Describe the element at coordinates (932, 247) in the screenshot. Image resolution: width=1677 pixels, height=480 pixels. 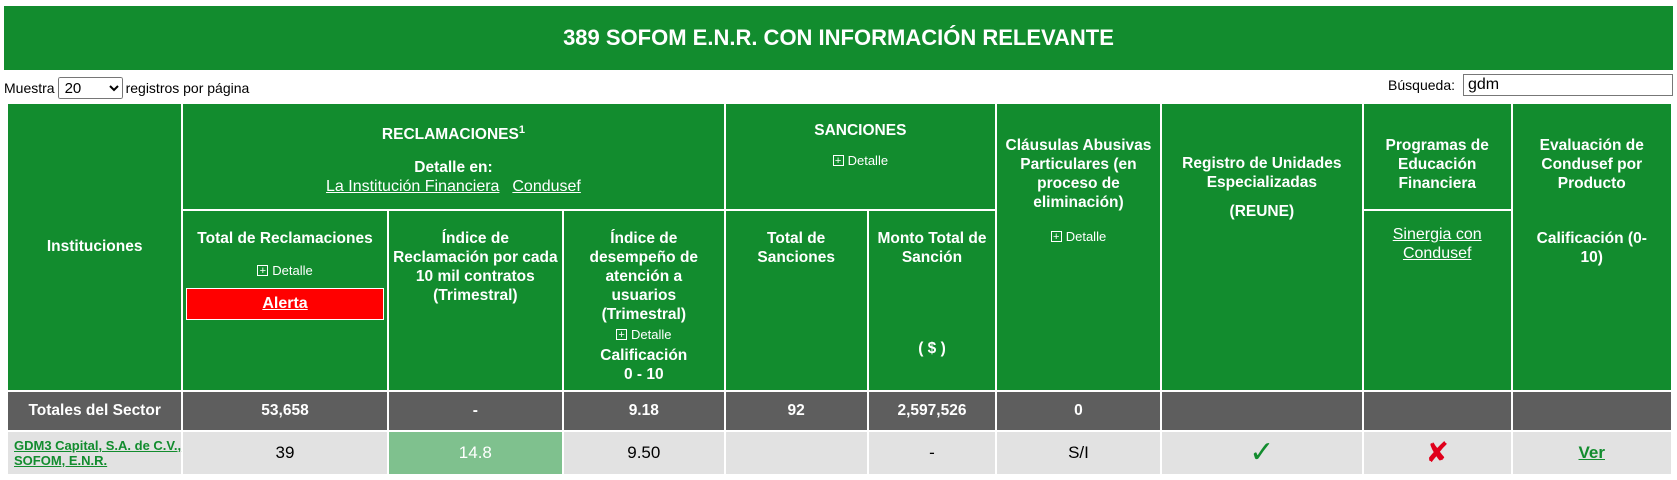
I see `monto-total-label: Monto Total de Sanción` at that location.